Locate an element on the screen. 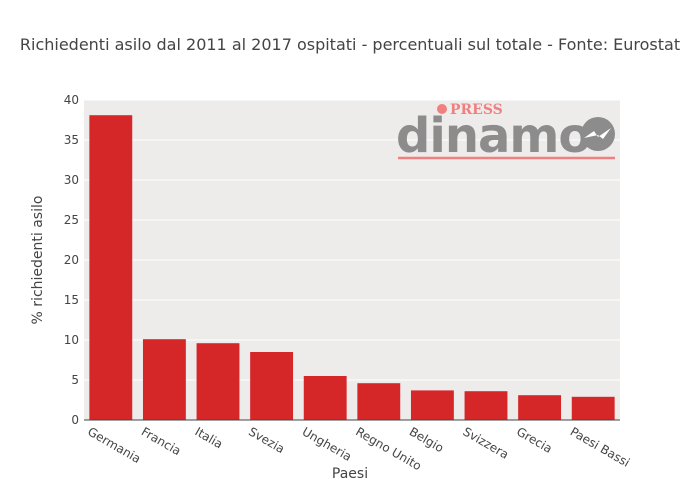 The image size is (700, 500). y-tick-label: 0 is located at coordinates (75, 420).